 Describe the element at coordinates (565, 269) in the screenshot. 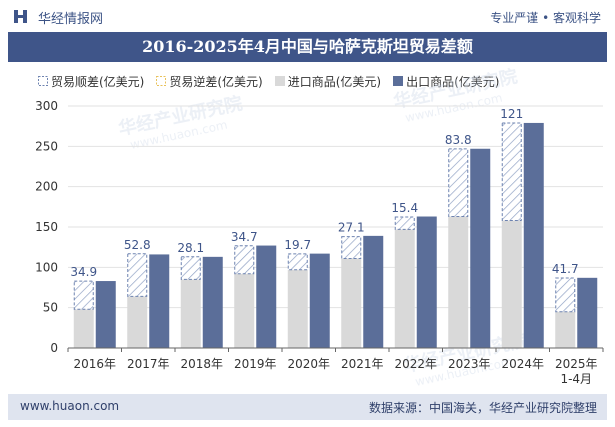

I see `data-label-surplus: 41.7` at that location.